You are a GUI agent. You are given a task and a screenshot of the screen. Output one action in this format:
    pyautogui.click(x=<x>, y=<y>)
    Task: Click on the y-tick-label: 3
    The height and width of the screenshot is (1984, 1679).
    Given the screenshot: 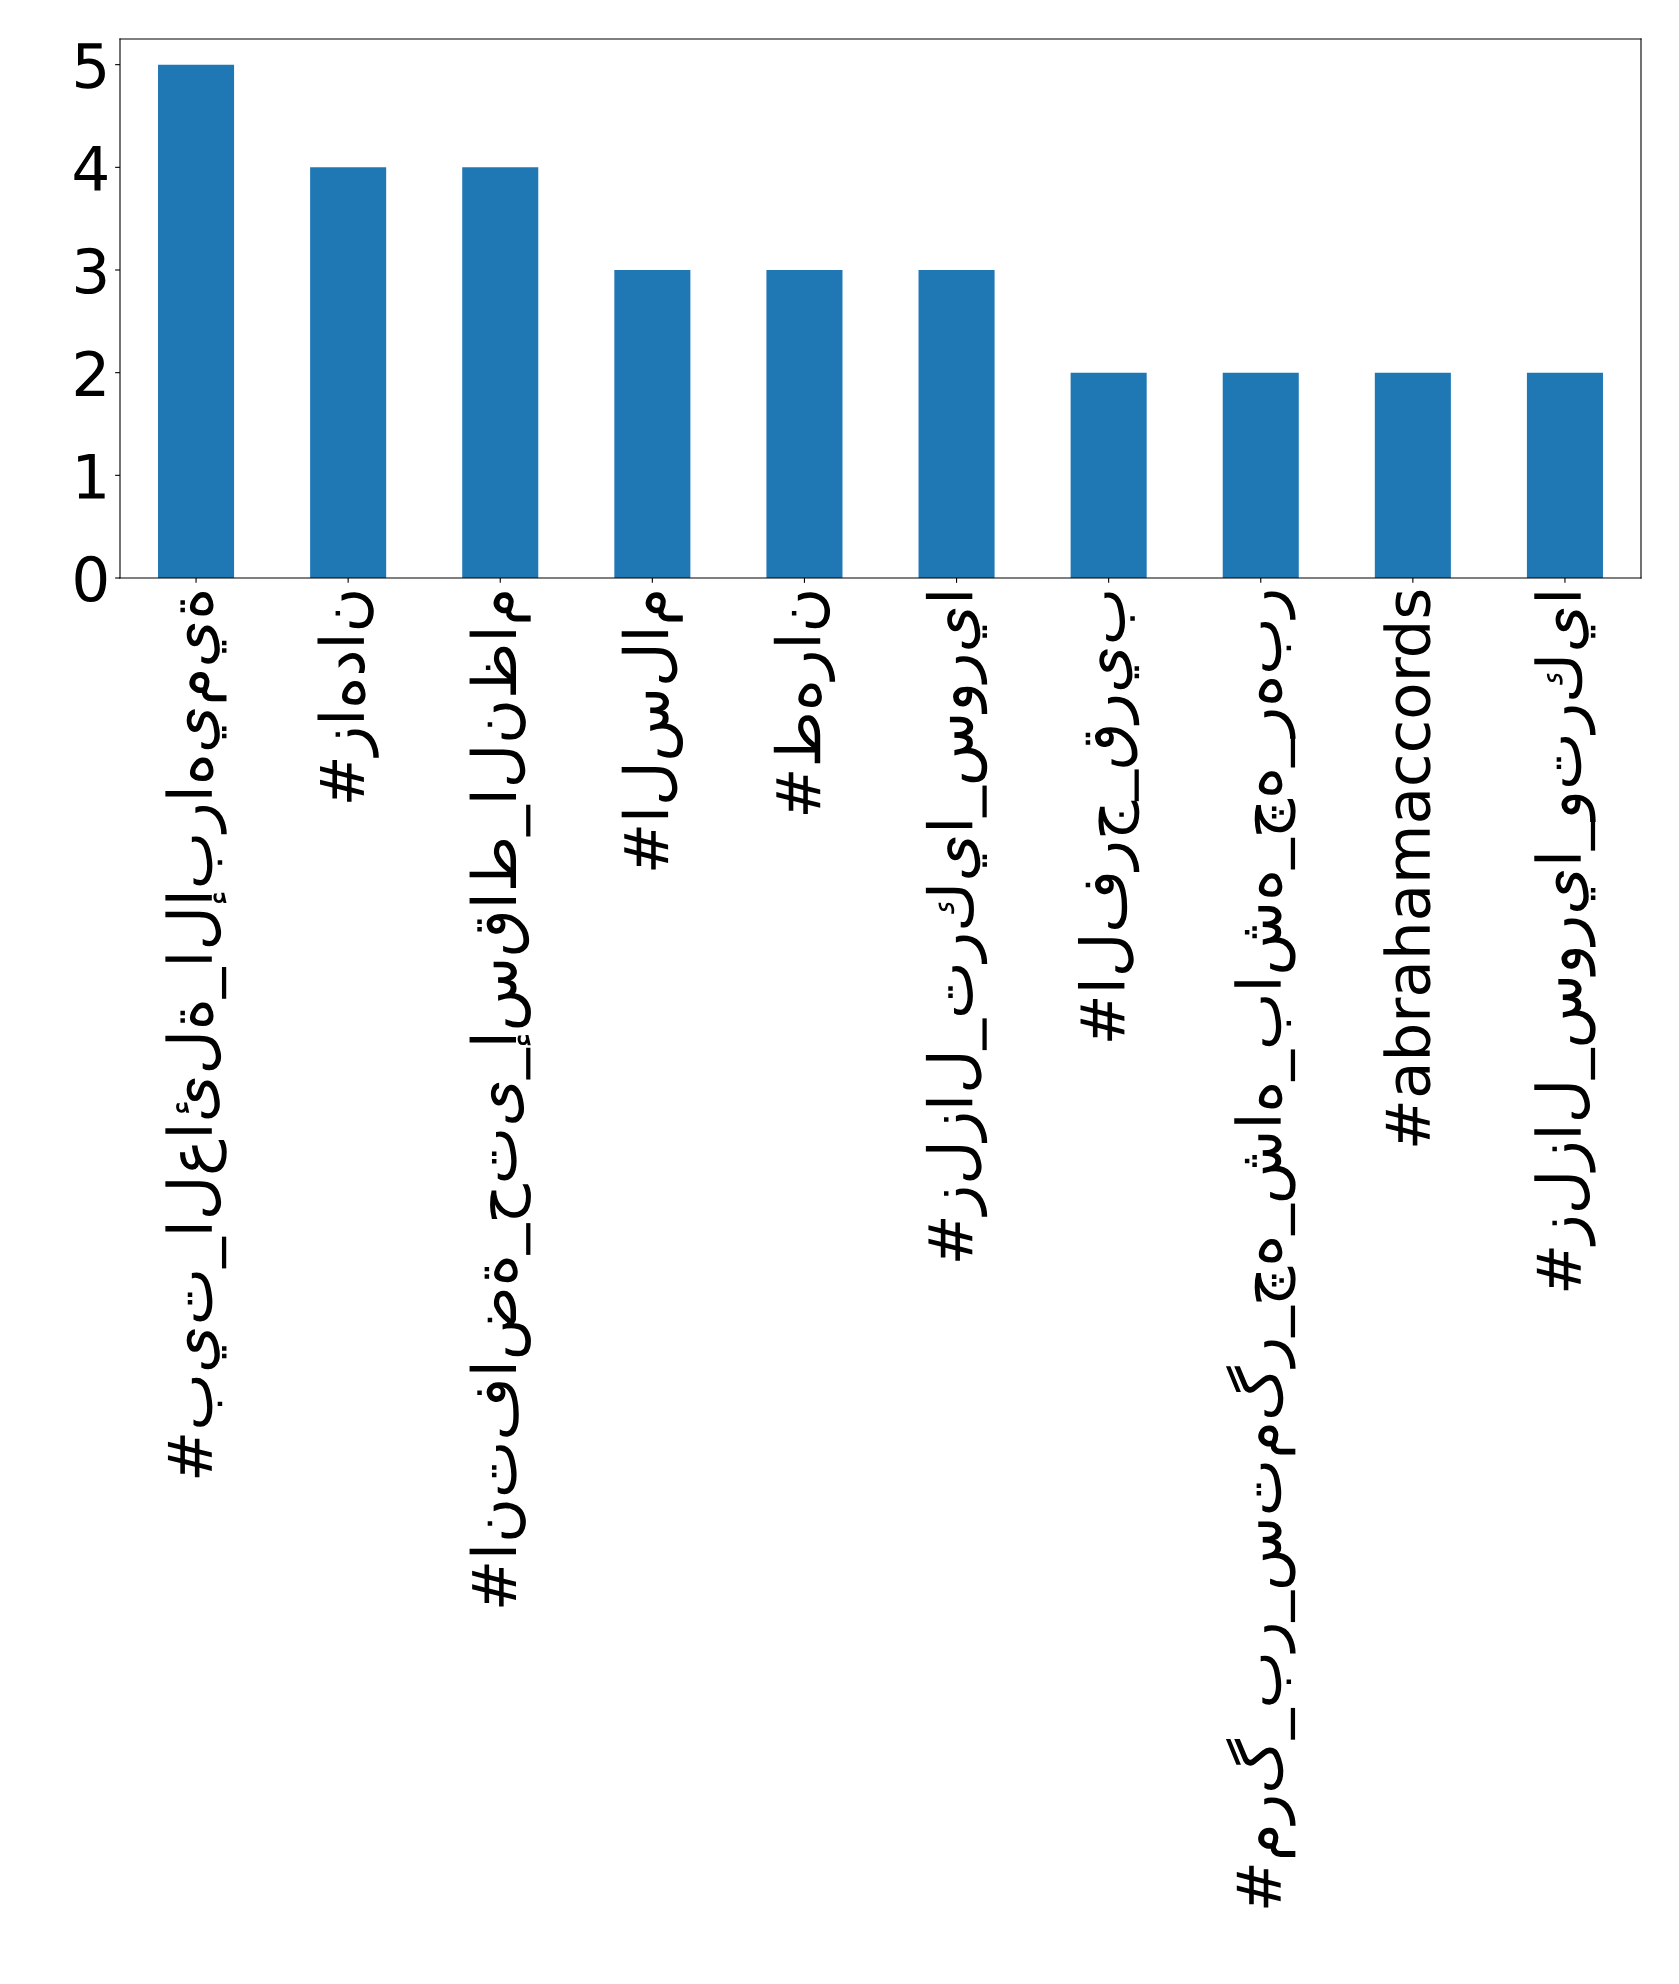 What is the action you would take?
    pyautogui.click(x=91, y=271)
    